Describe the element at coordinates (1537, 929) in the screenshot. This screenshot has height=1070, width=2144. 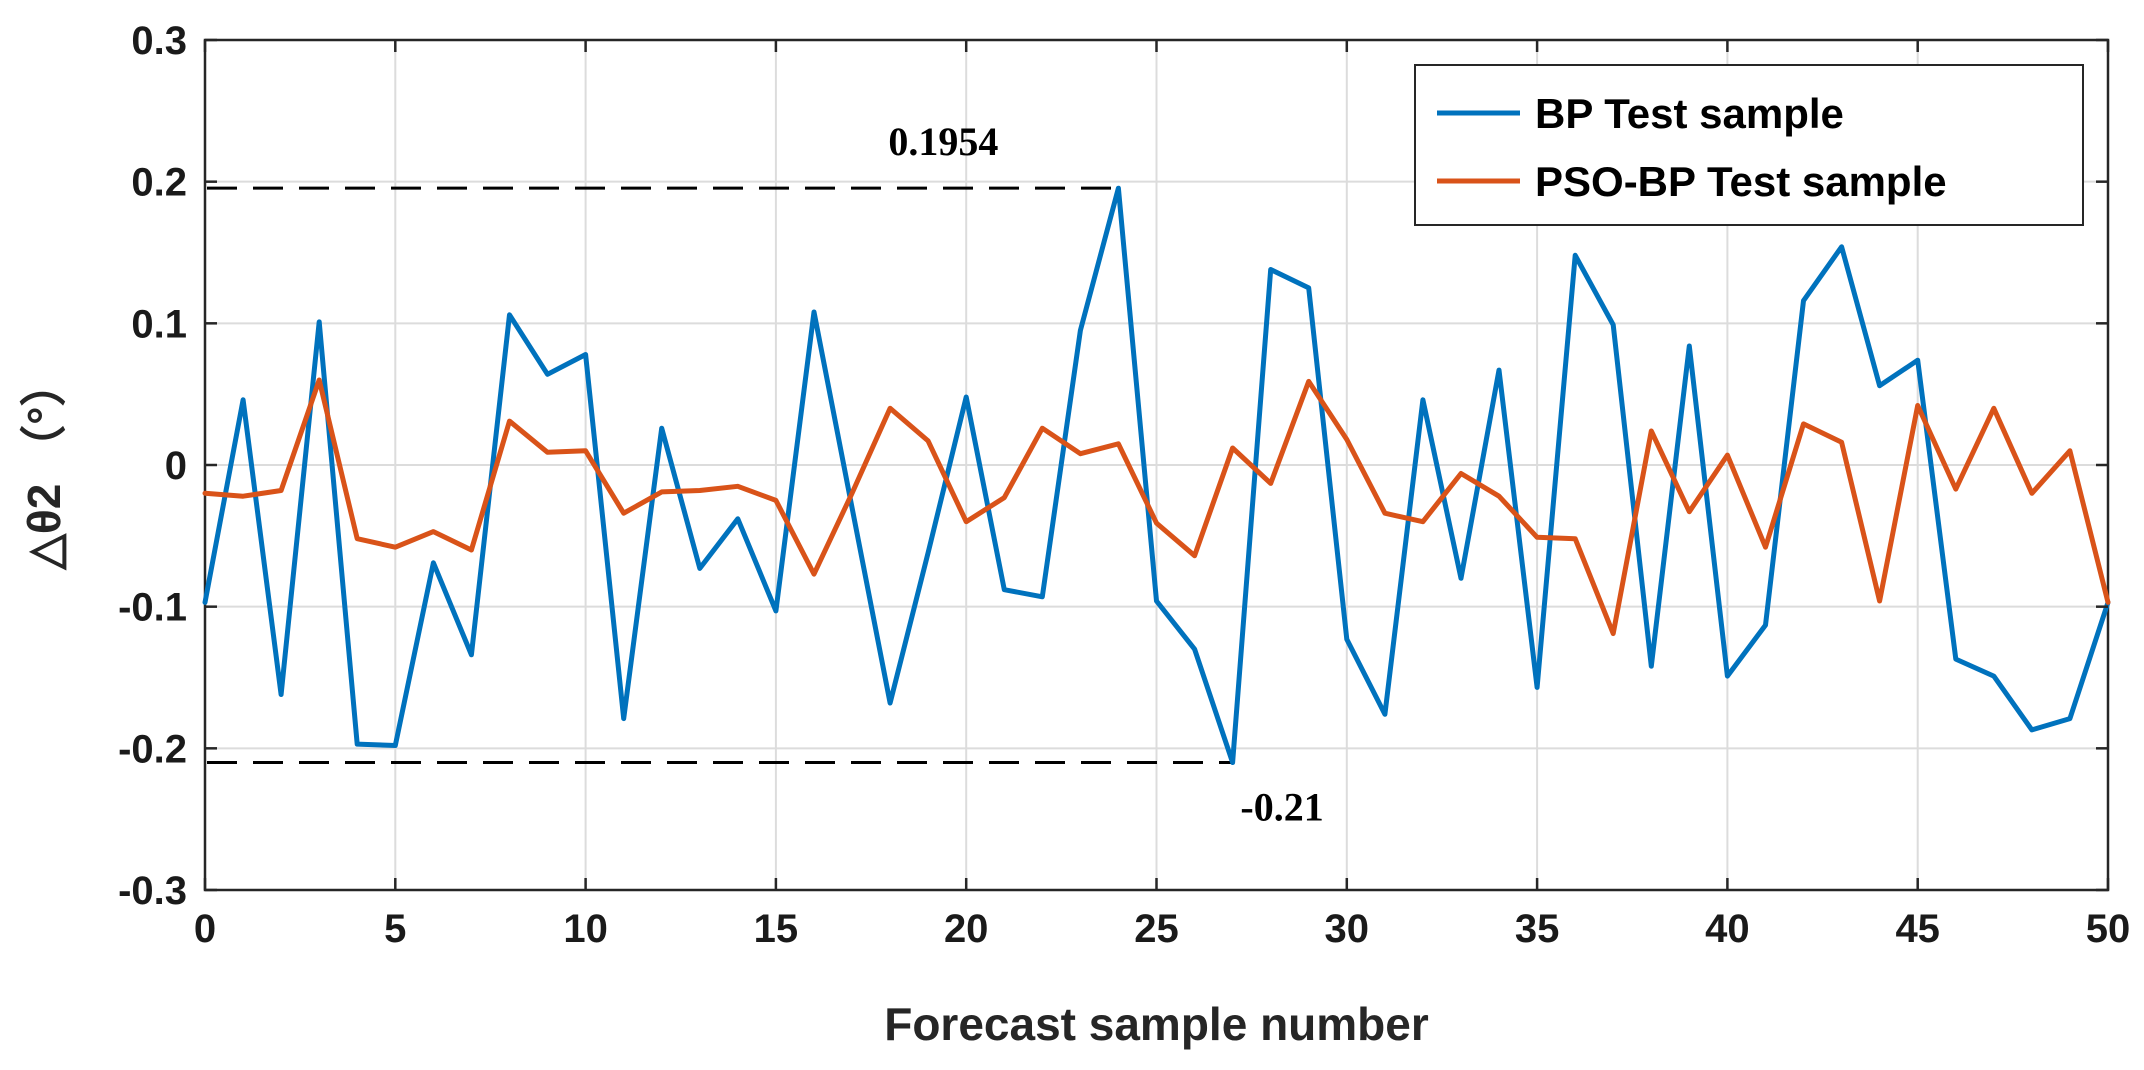
I see `x-tick-label: 35` at that location.